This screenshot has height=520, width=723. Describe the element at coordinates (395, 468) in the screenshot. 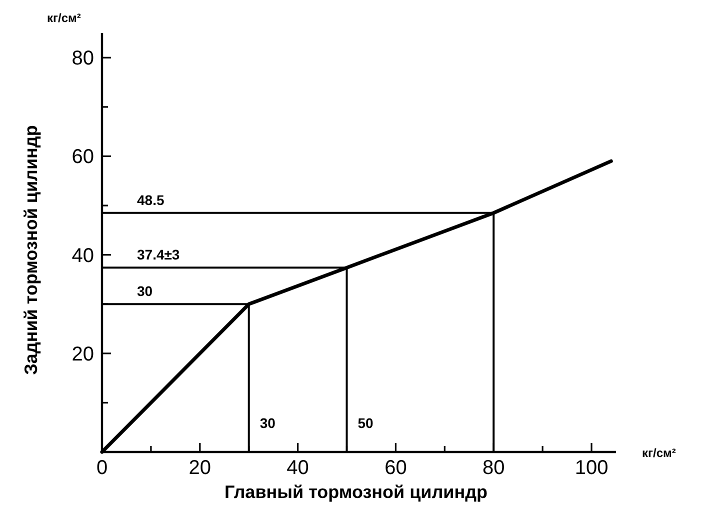

I see `x-tick-label: 60` at that location.